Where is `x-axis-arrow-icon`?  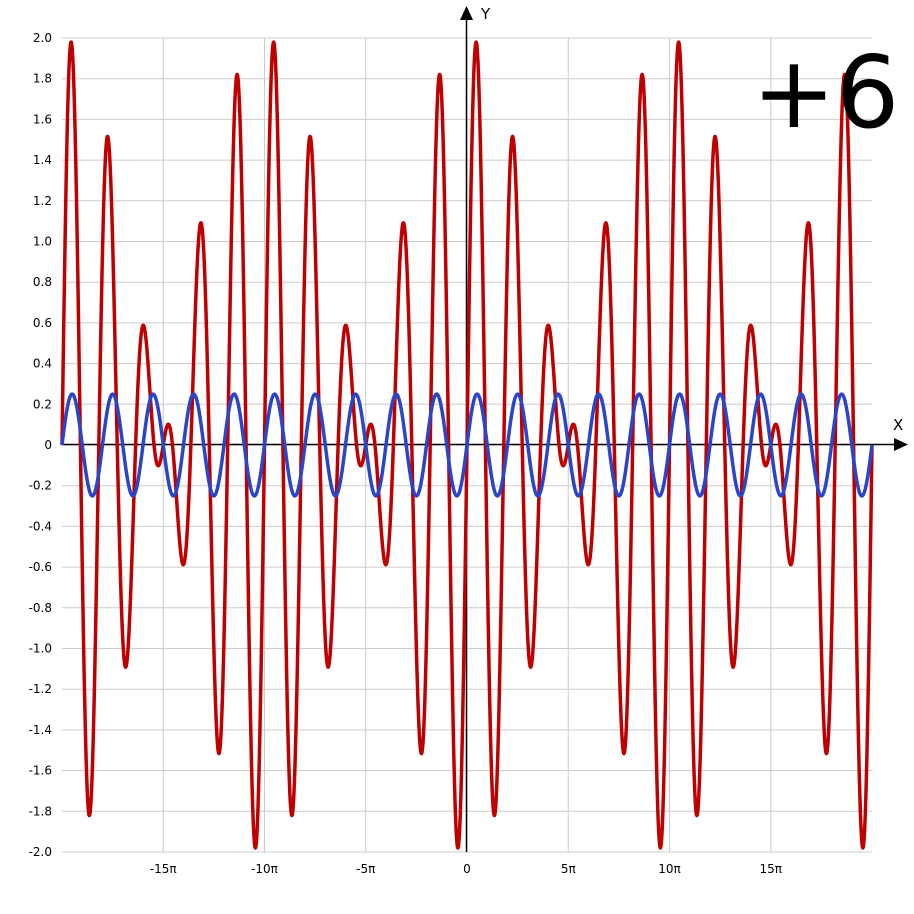
x-axis-arrow-icon is located at coordinates (901, 444).